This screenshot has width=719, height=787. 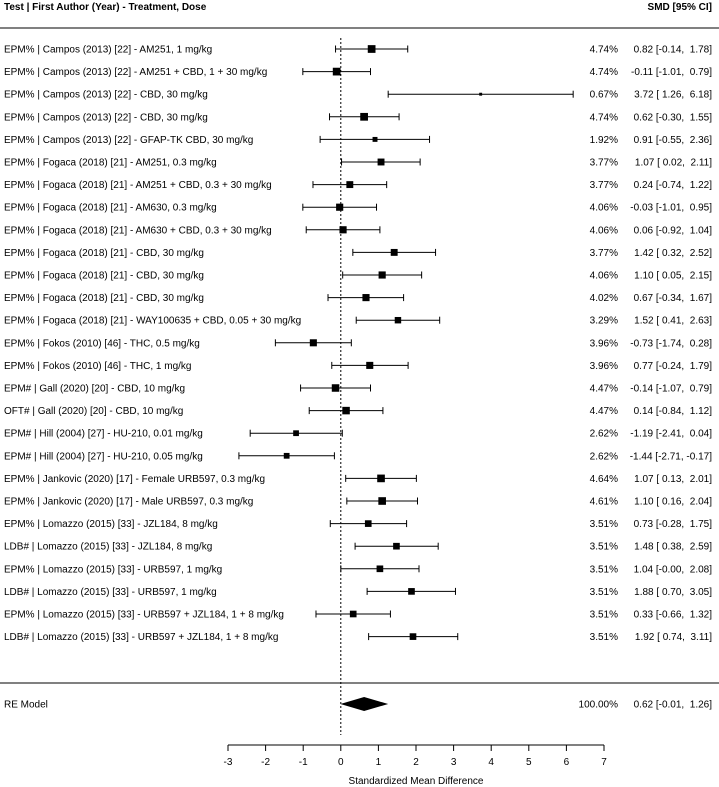 I want to click on study-smd-ci: -1.44 [-2.71, -0.17], so click(x=671, y=456).